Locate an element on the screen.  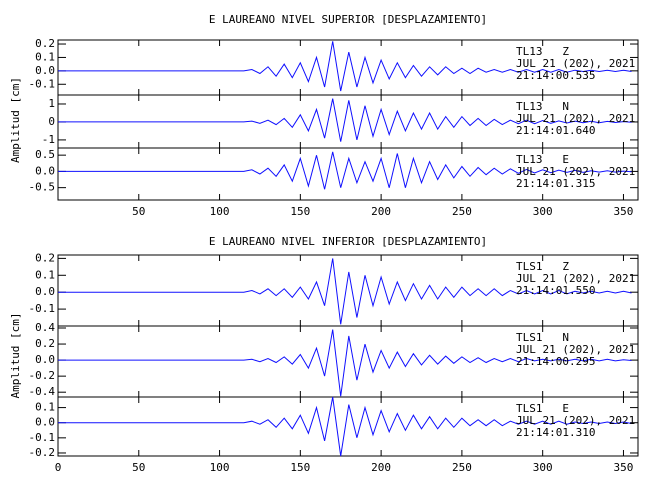
station-label: TLS1 Z is located at coordinates (542, 266).